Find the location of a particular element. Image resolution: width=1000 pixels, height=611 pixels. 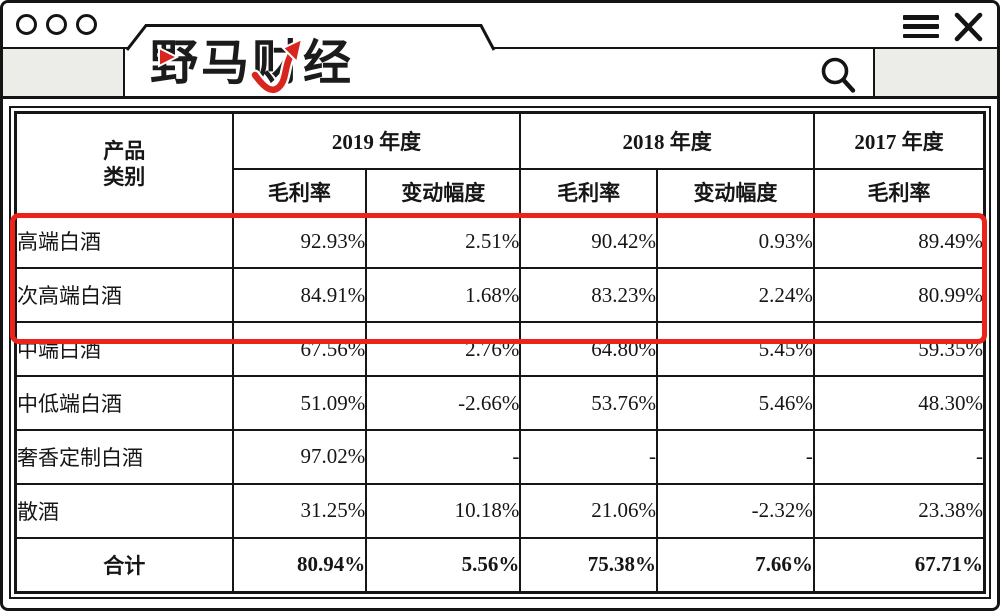

category-cell: 高端白酒 is located at coordinates (124, 241).